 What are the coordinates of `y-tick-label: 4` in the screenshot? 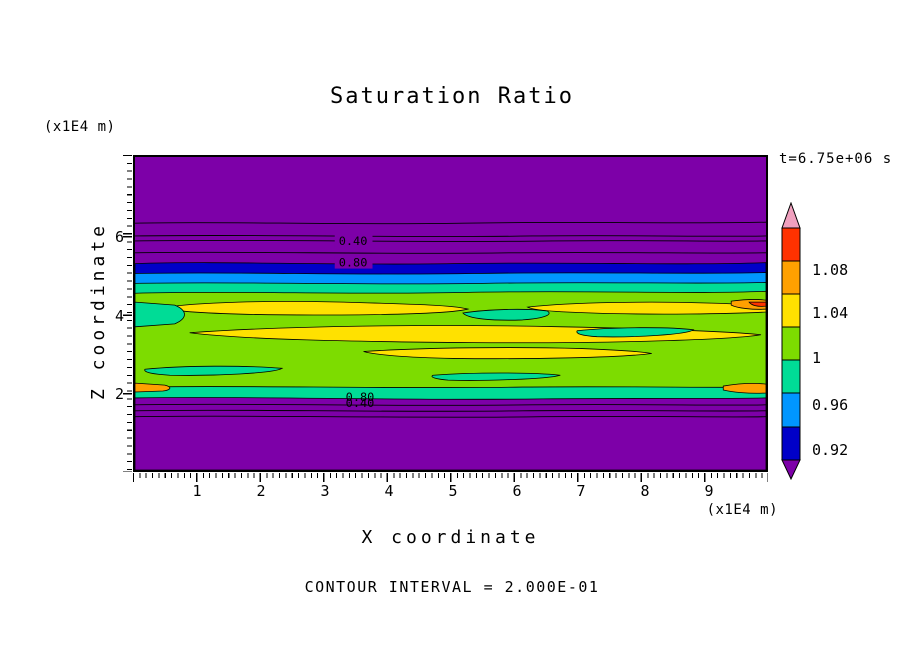 It's located at (119, 316).